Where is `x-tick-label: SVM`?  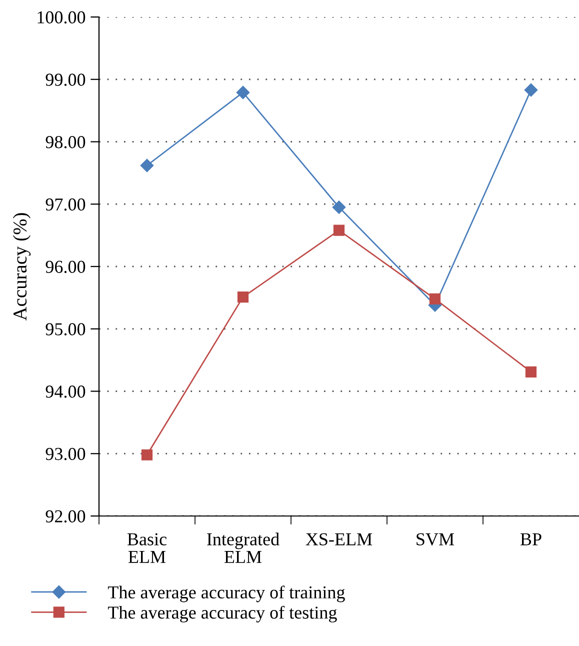 x-tick-label: SVM is located at coordinates (435, 539).